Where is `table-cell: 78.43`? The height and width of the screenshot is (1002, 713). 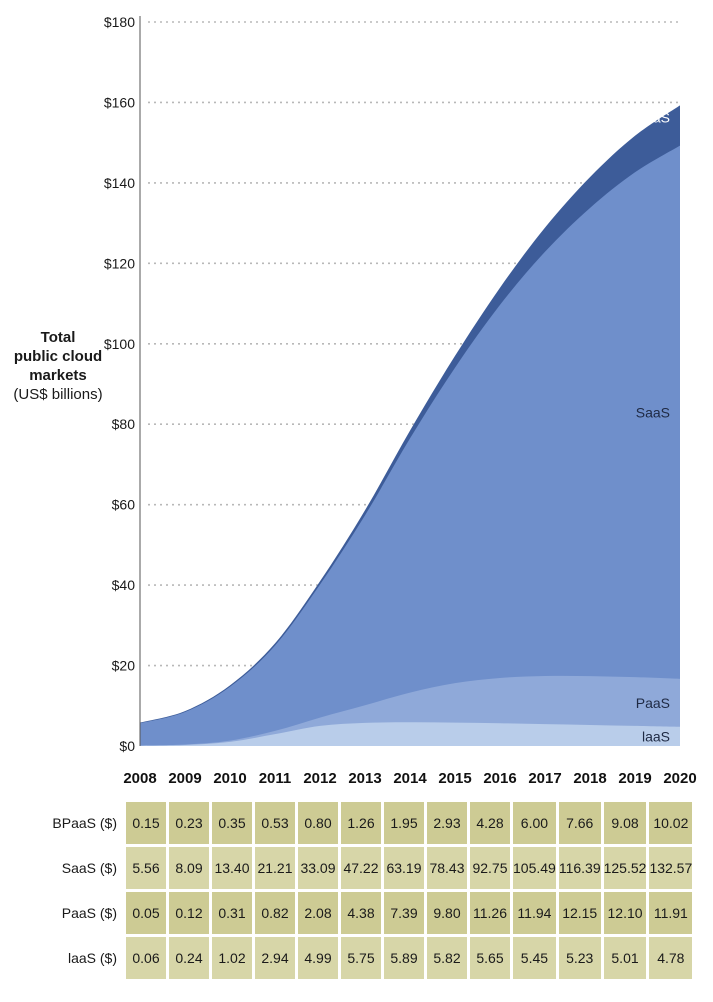
table-cell: 78.43 is located at coordinates (447, 868).